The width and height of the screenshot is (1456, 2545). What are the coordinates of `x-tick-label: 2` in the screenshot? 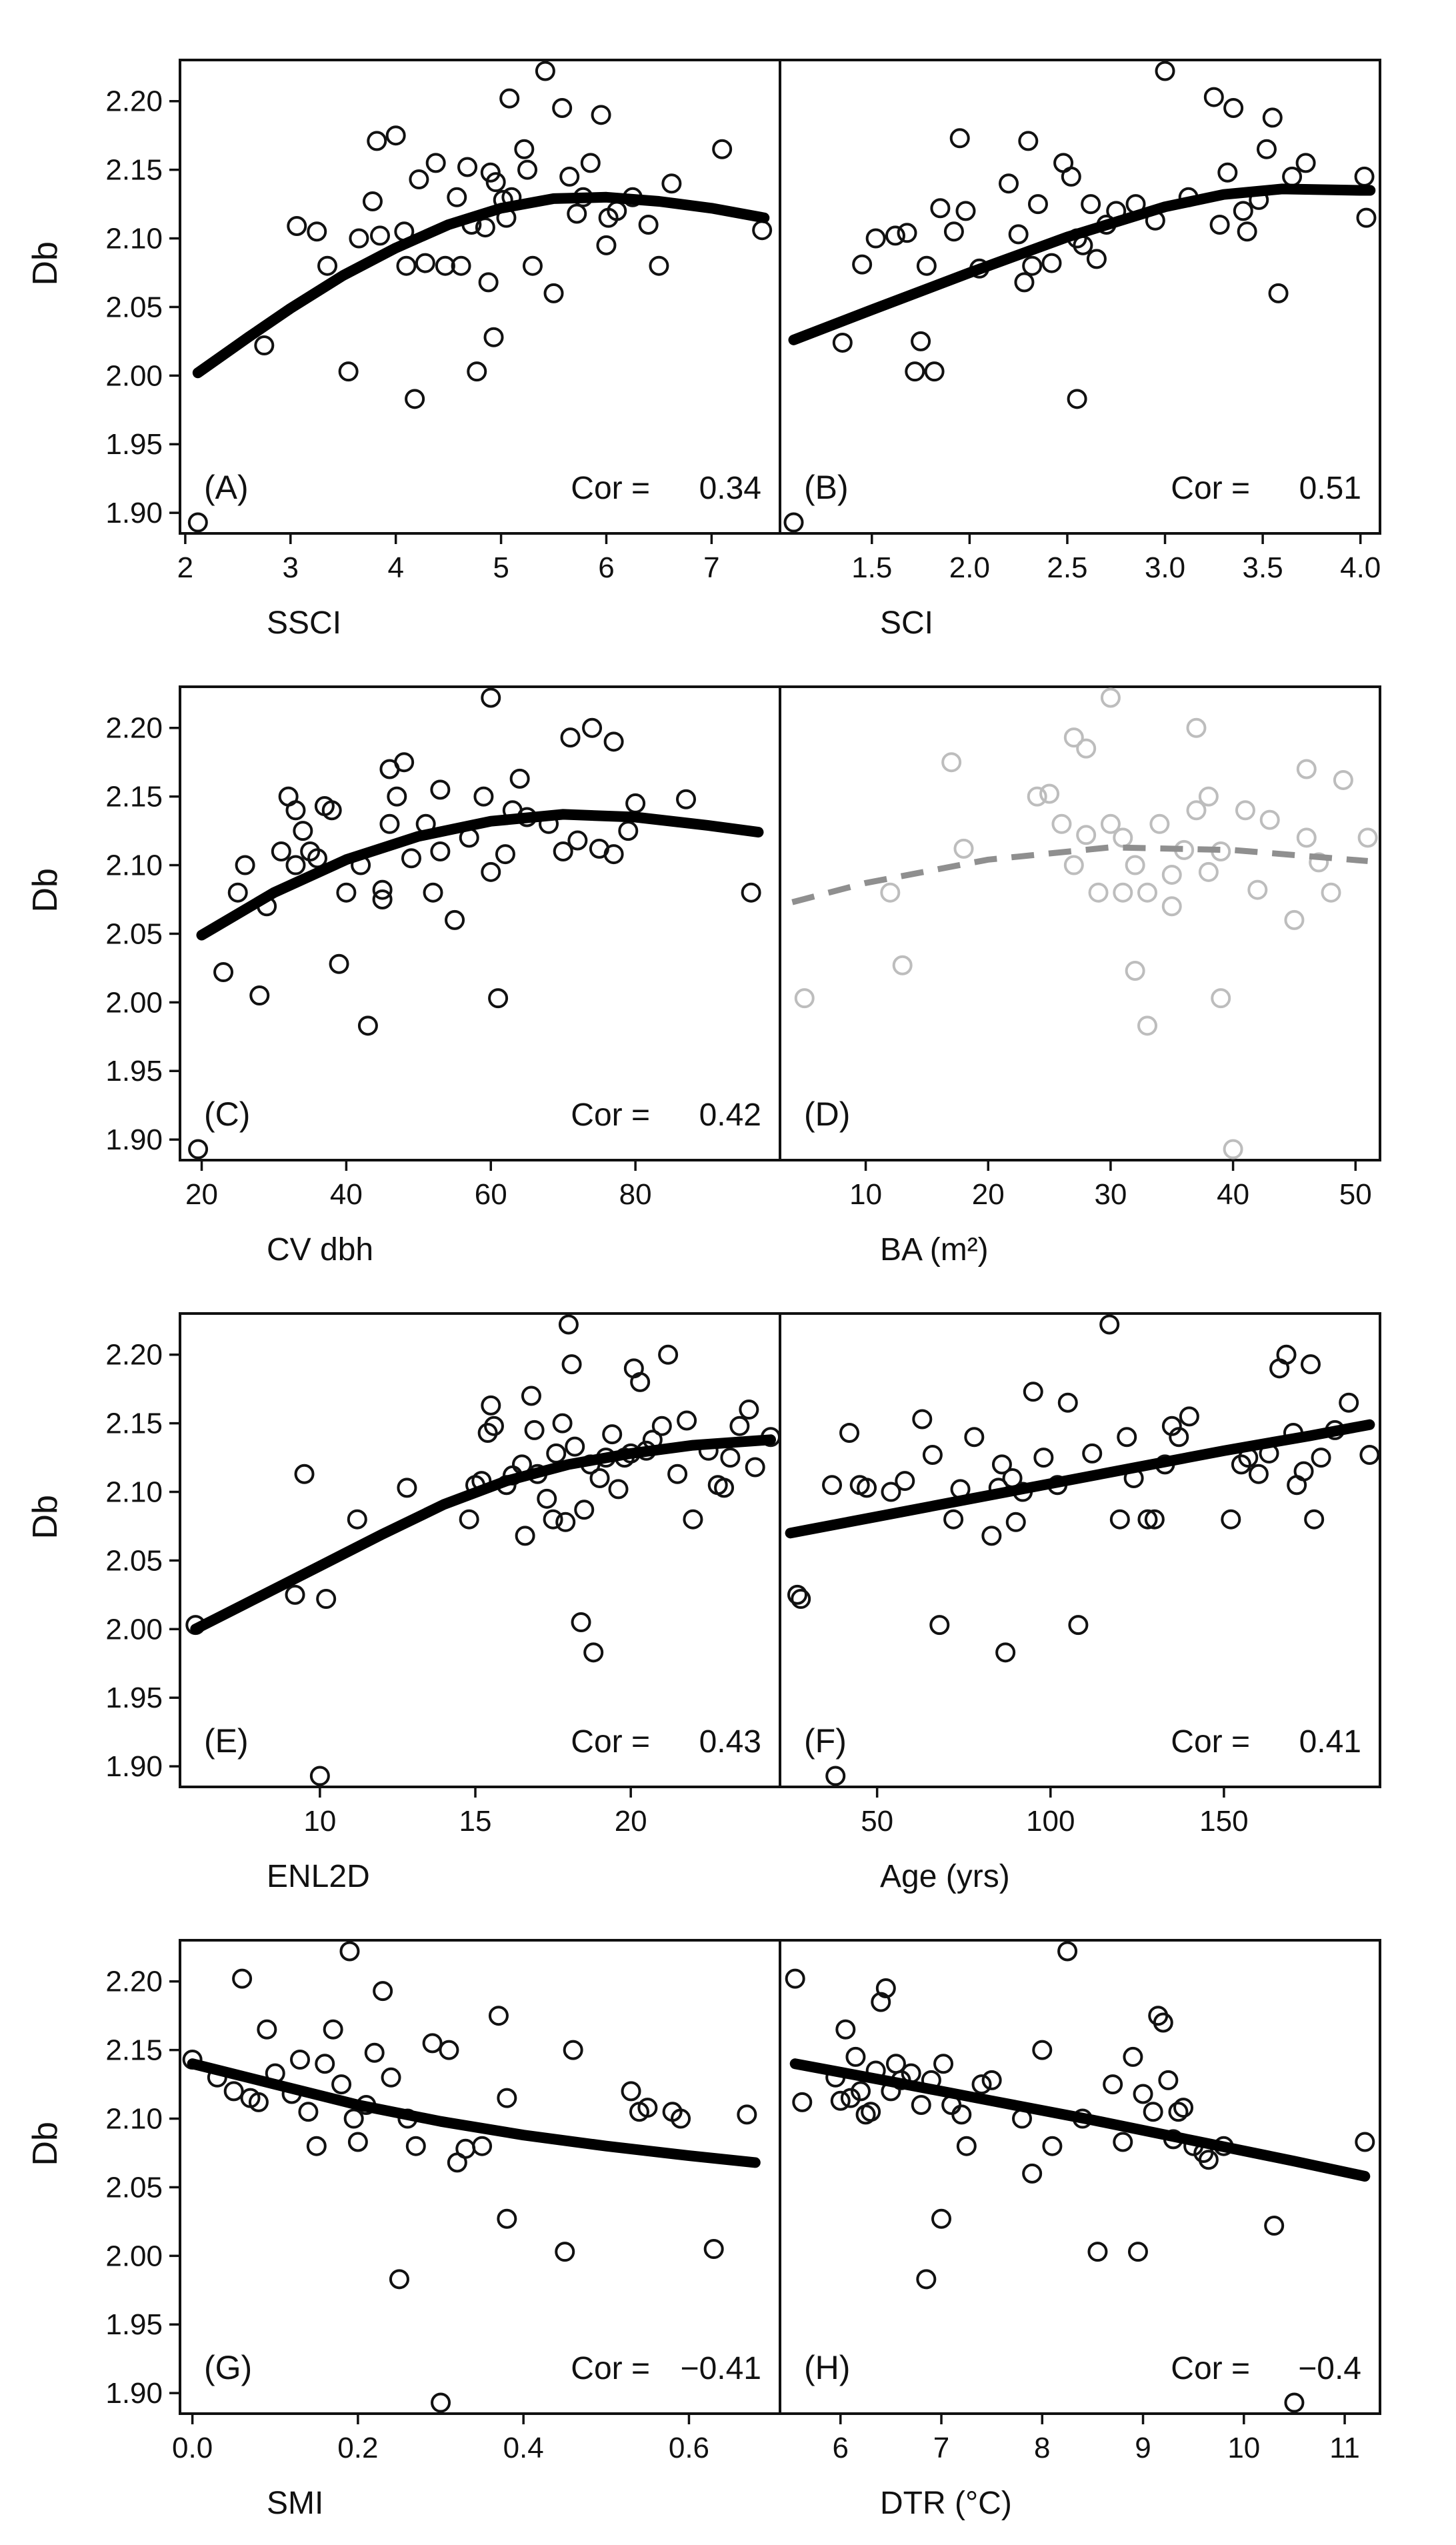 It's located at (185, 567).